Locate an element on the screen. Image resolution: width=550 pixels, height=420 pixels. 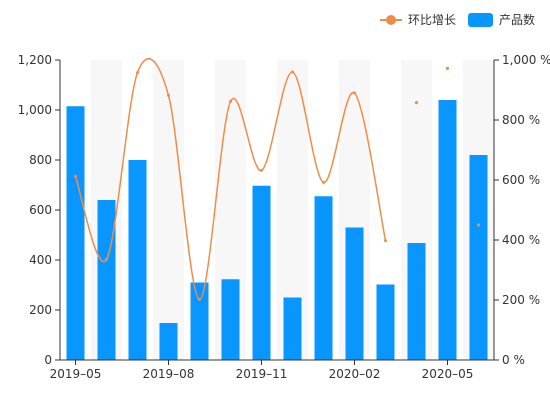
y-left-tick-label: 600 is located at coordinates (40, 210).